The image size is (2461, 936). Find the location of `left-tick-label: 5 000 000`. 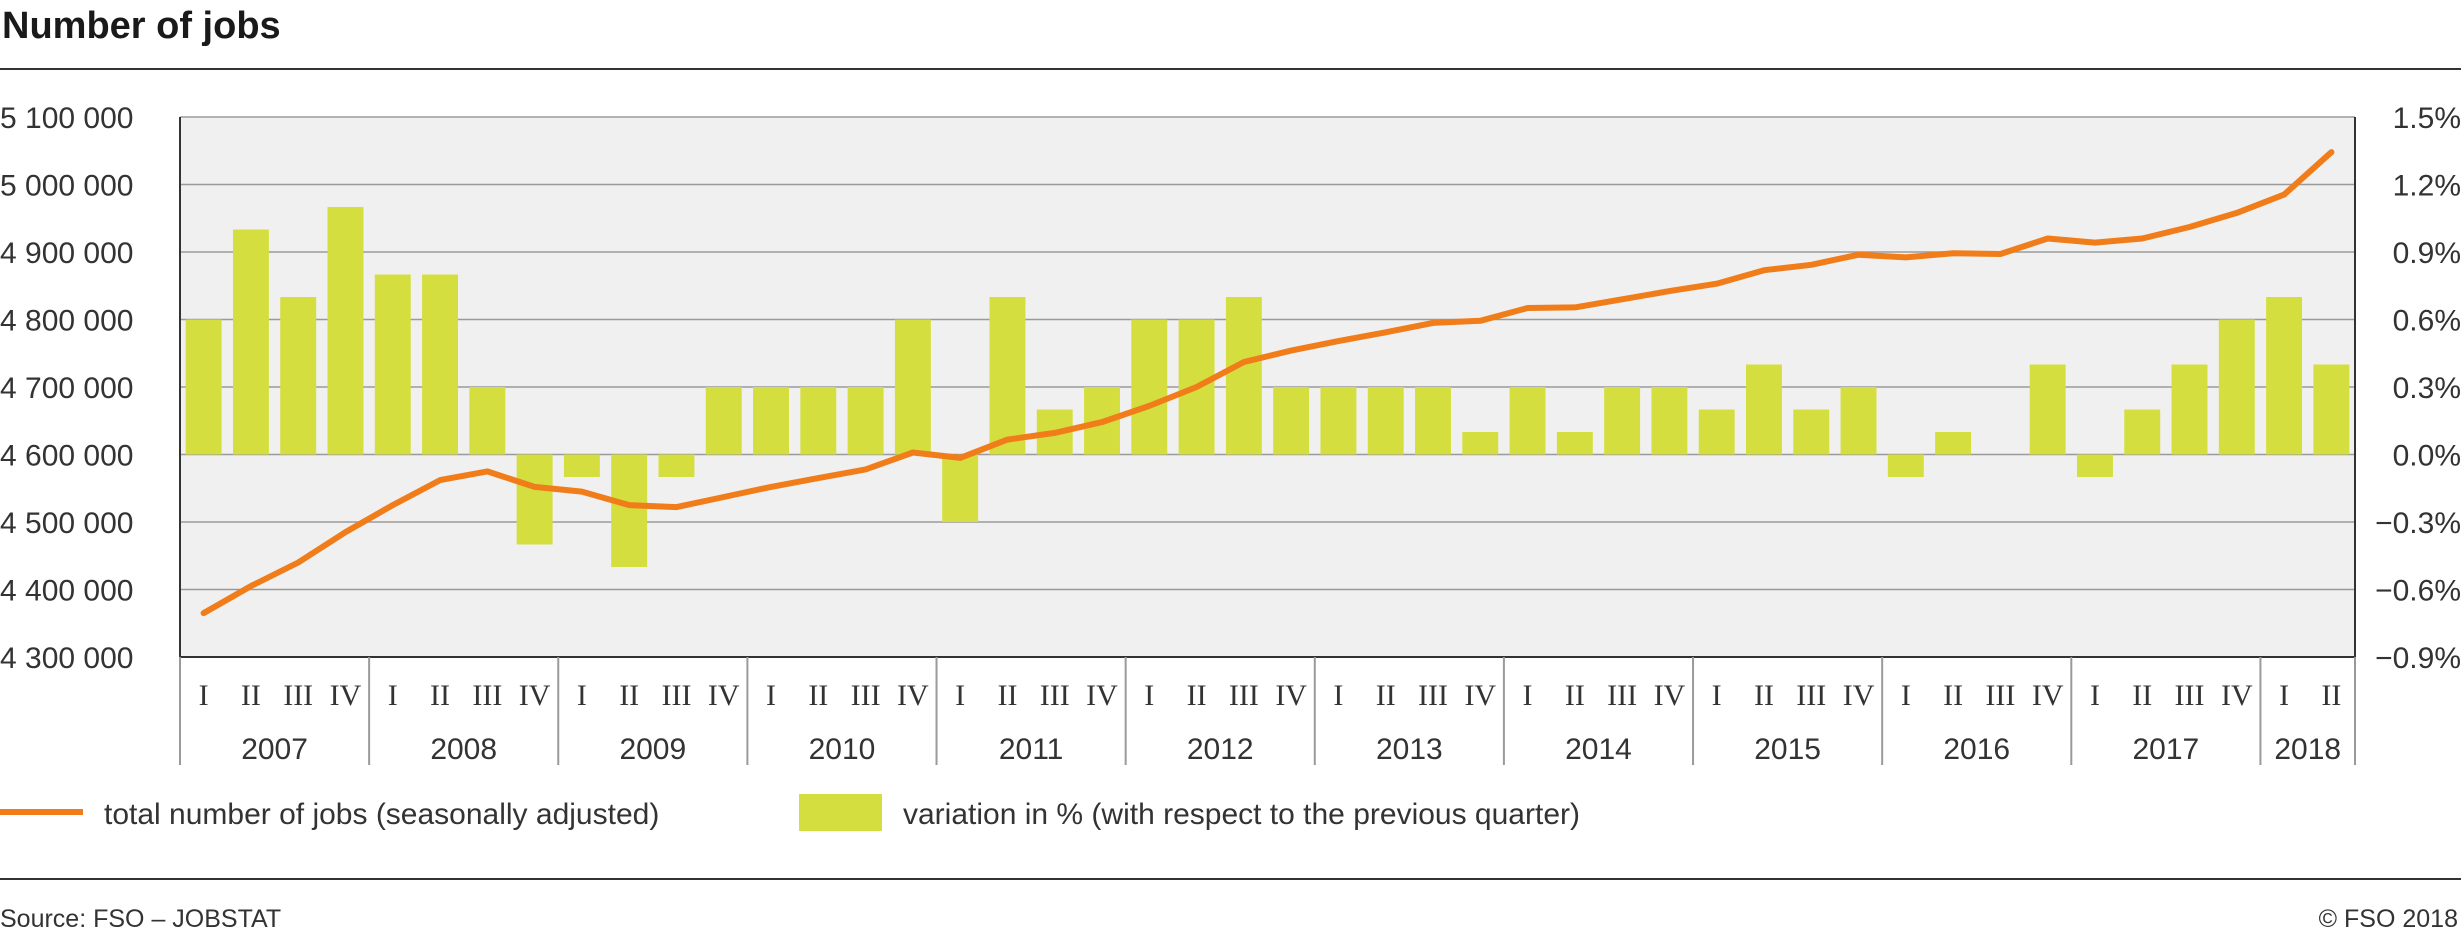

left-tick-label: 5 000 000 is located at coordinates (66, 186).